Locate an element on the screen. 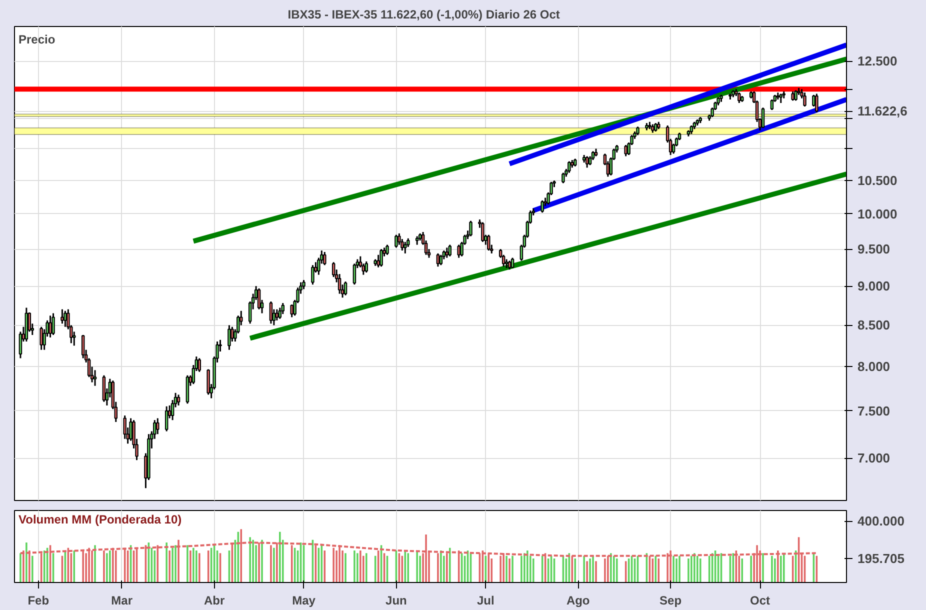 The width and height of the screenshot is (926, 610). y-tick-label: 8.500 is located at coordinates (874, 325).